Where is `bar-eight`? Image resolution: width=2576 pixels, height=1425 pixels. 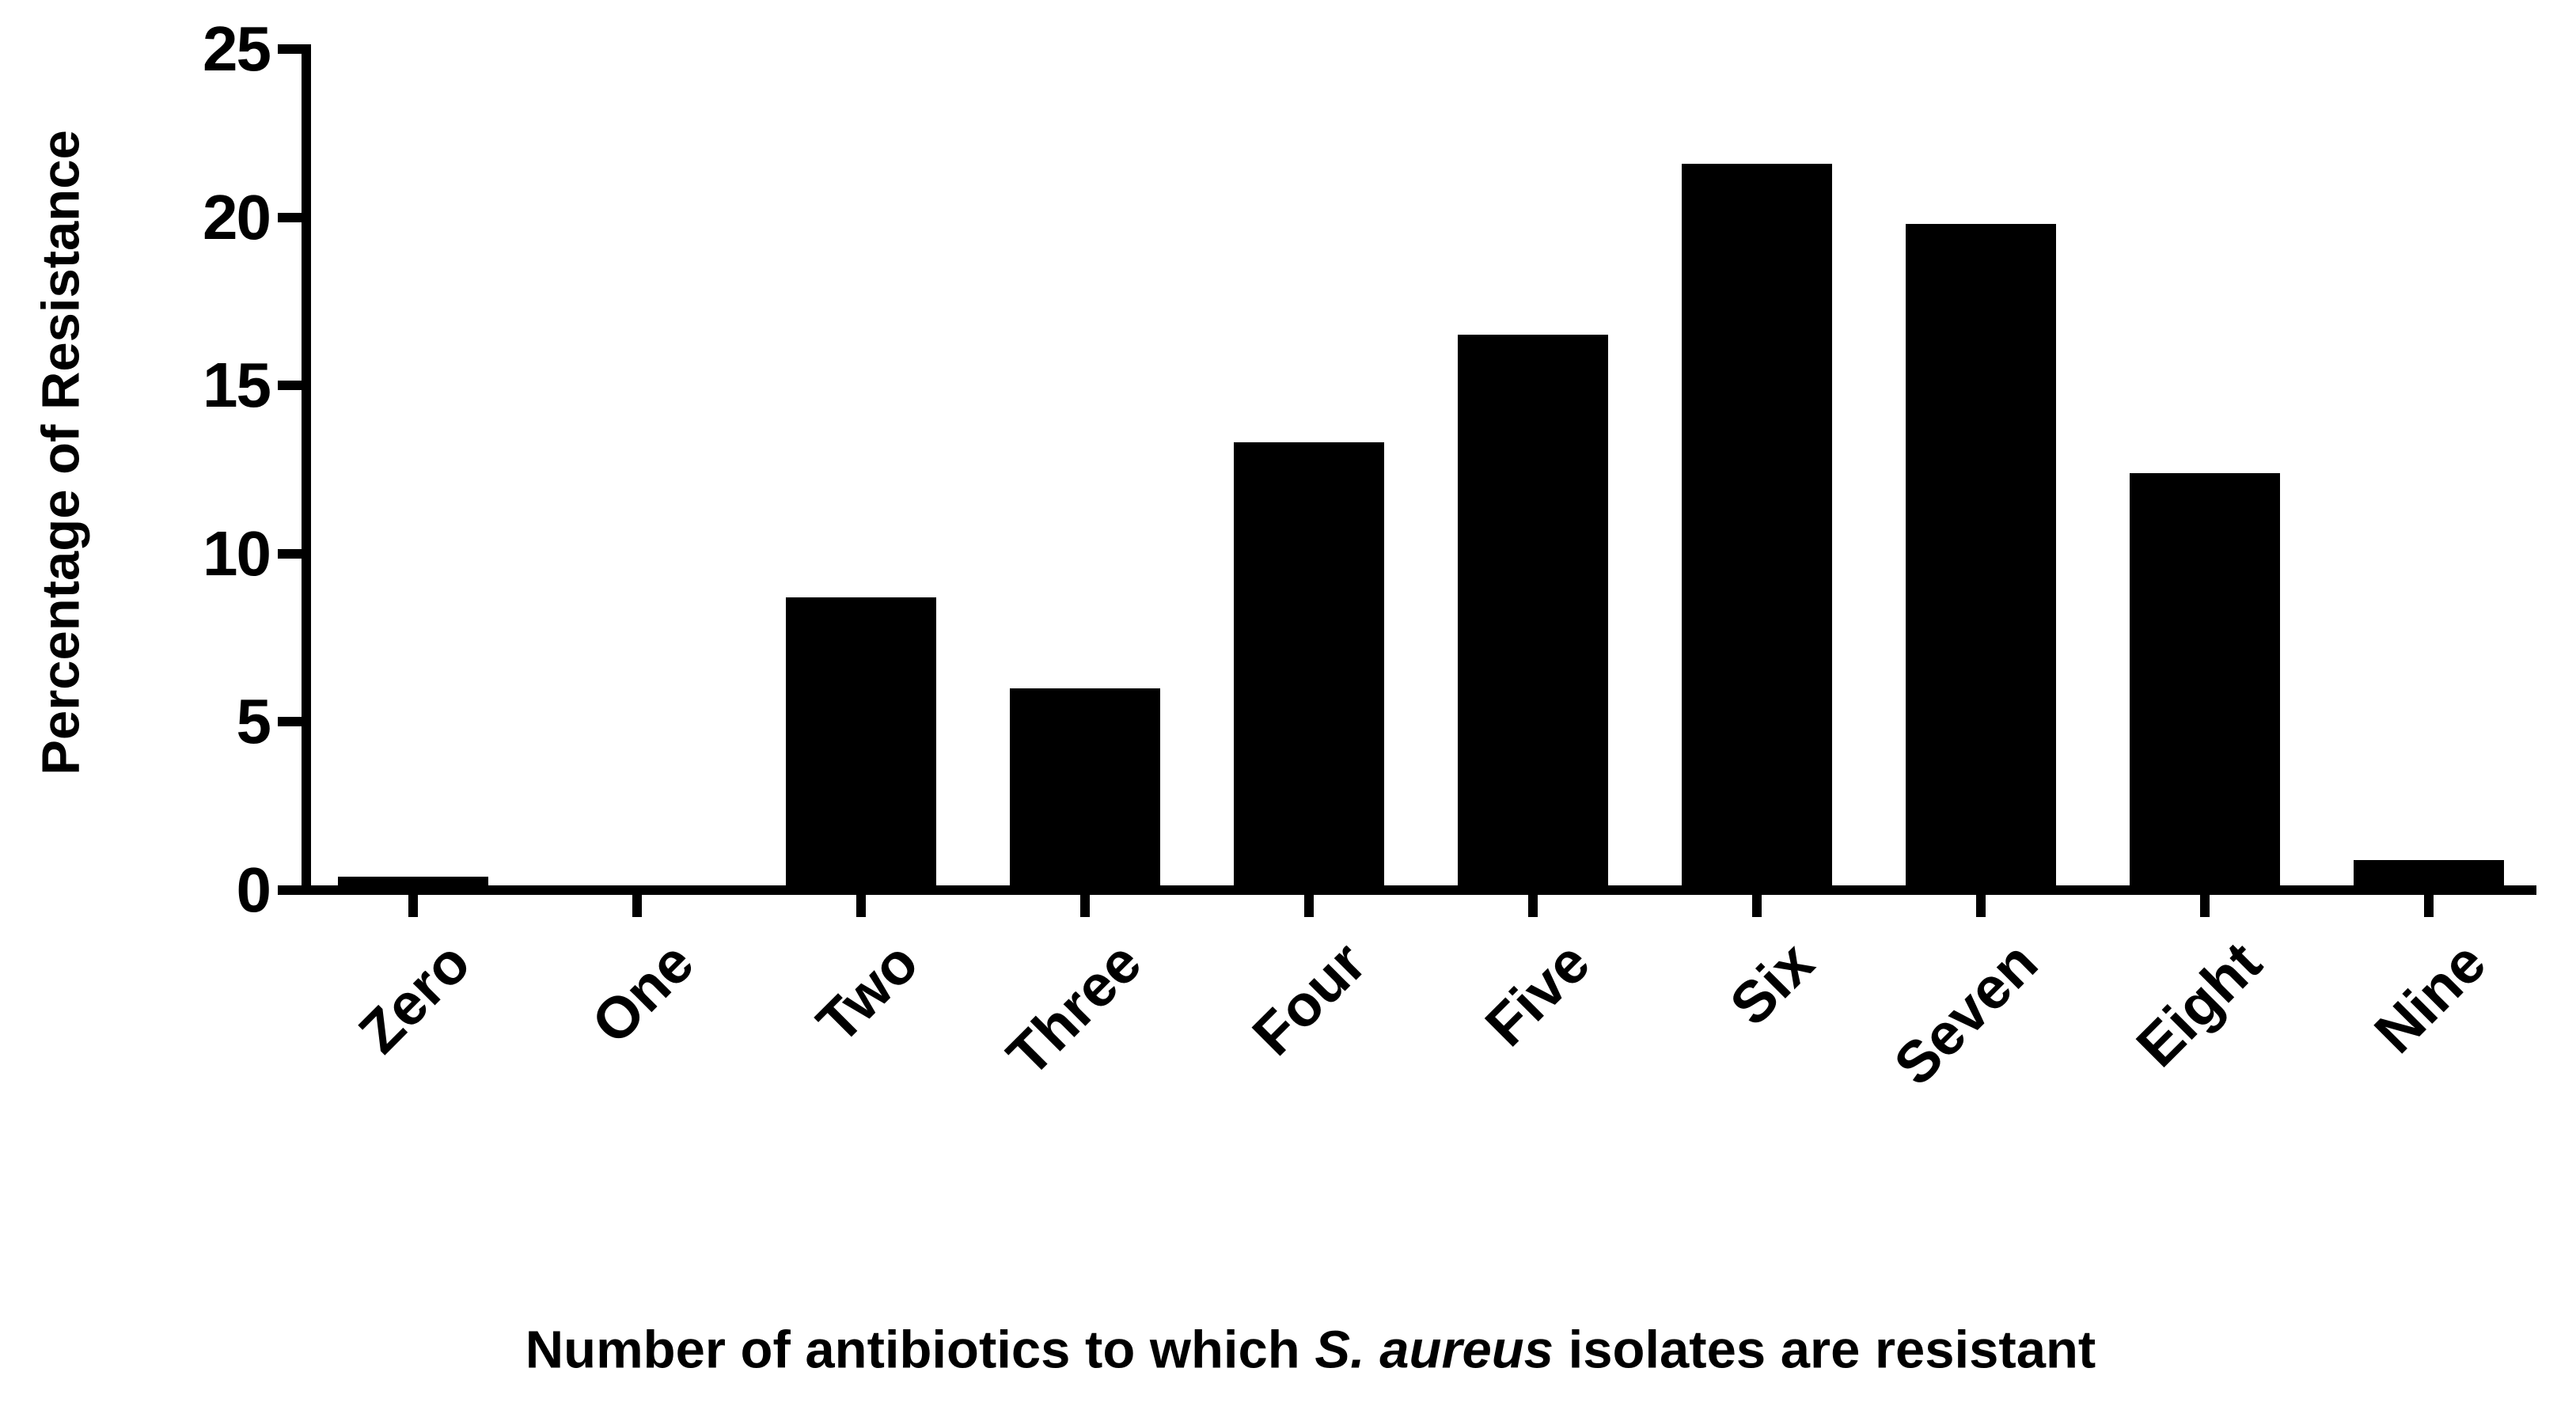 bar-eight is located at coordinates (2205, 683).